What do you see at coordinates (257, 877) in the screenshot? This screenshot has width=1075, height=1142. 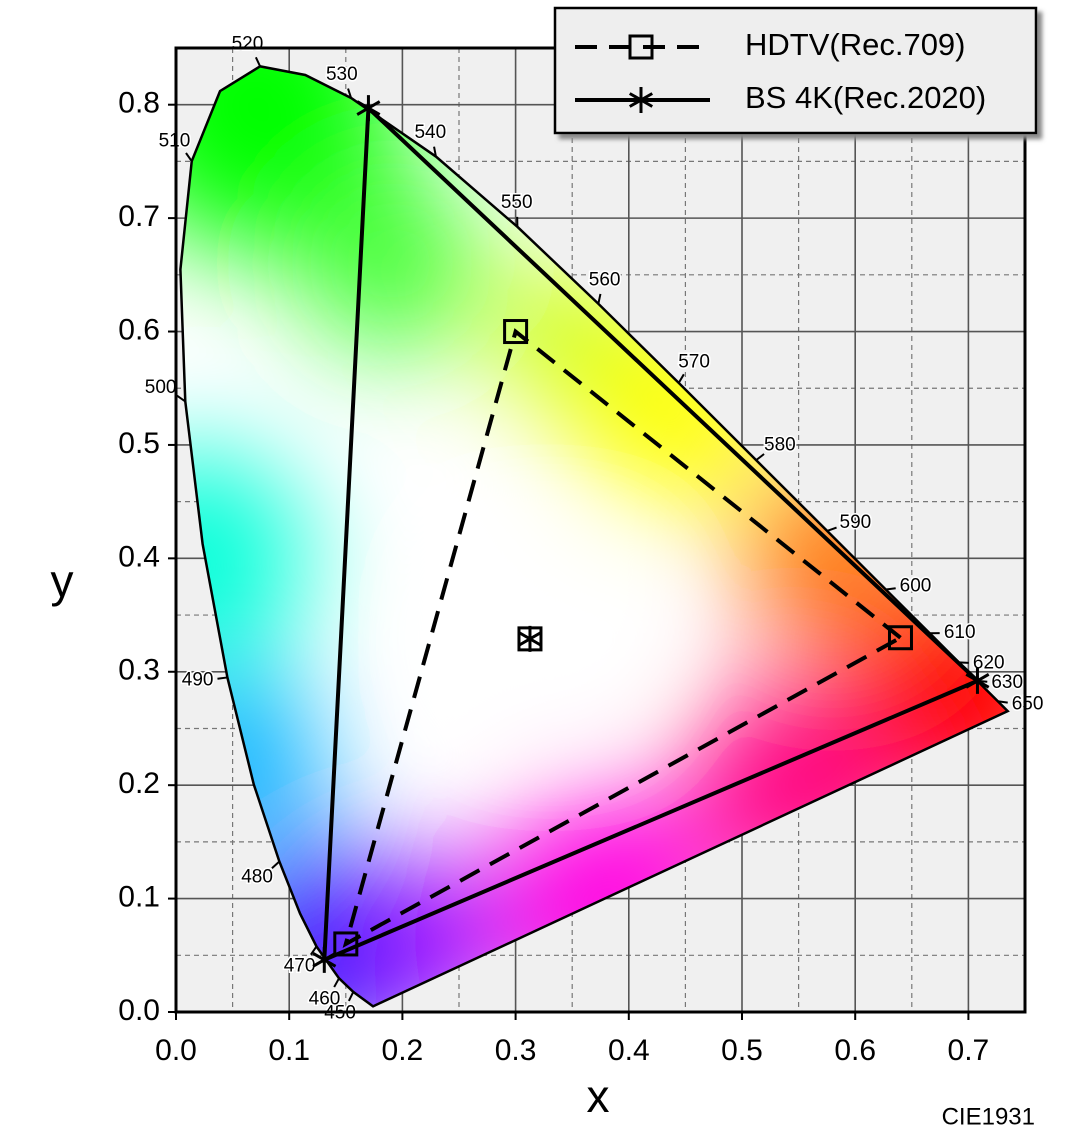 I see `wavelength-label: 480` at bounding box center [257, 877].